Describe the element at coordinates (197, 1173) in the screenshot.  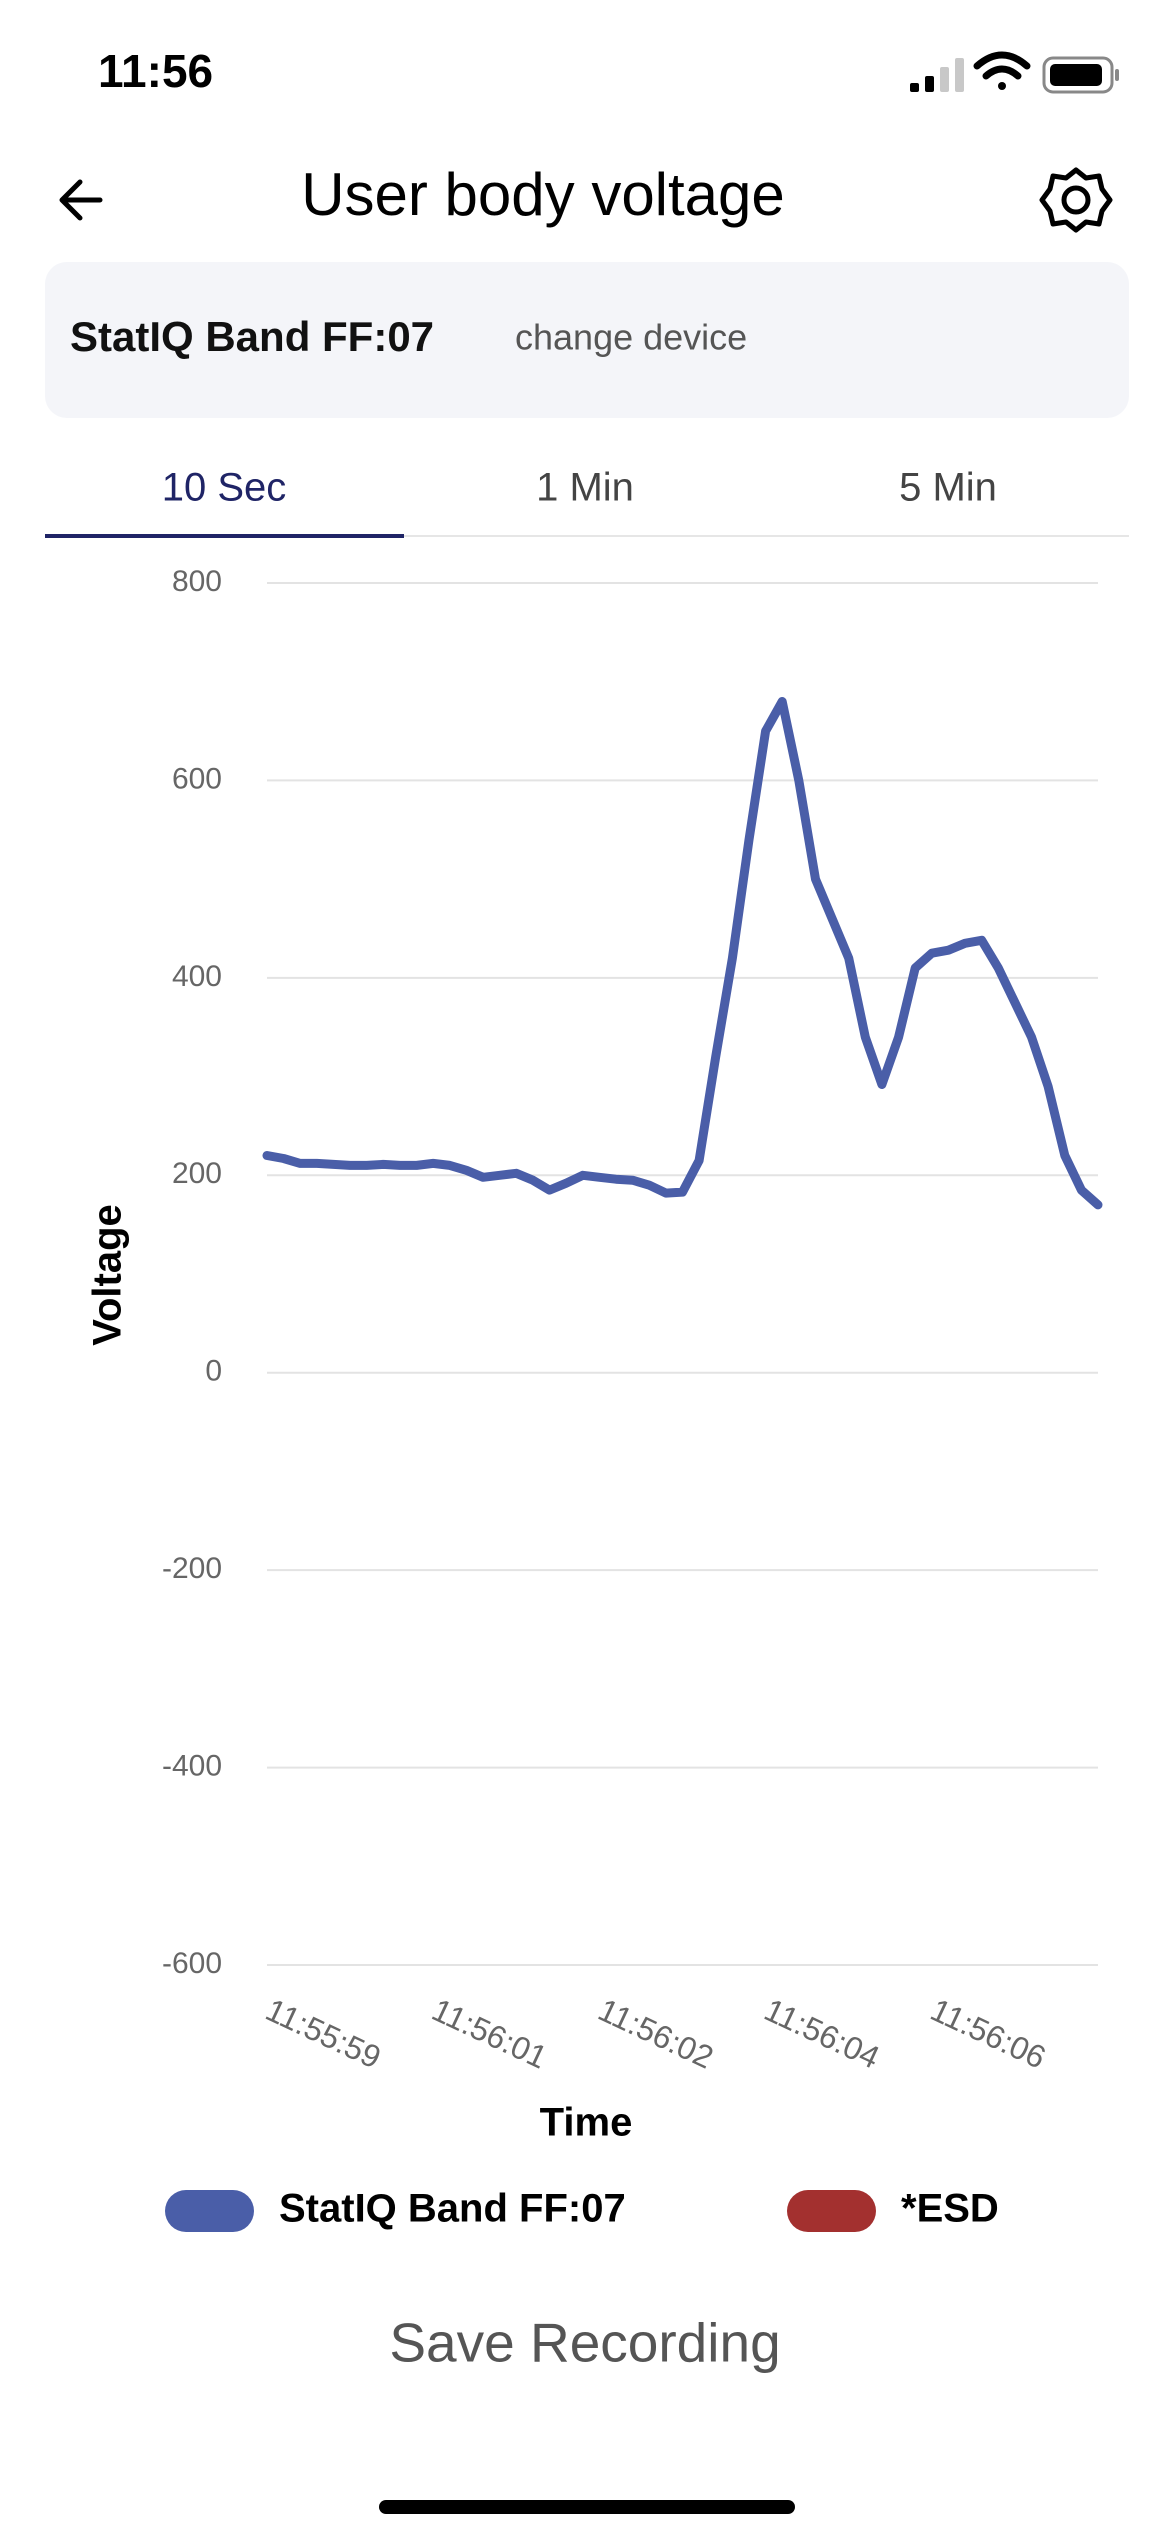
I see `y-tick-label: 200` at that location.